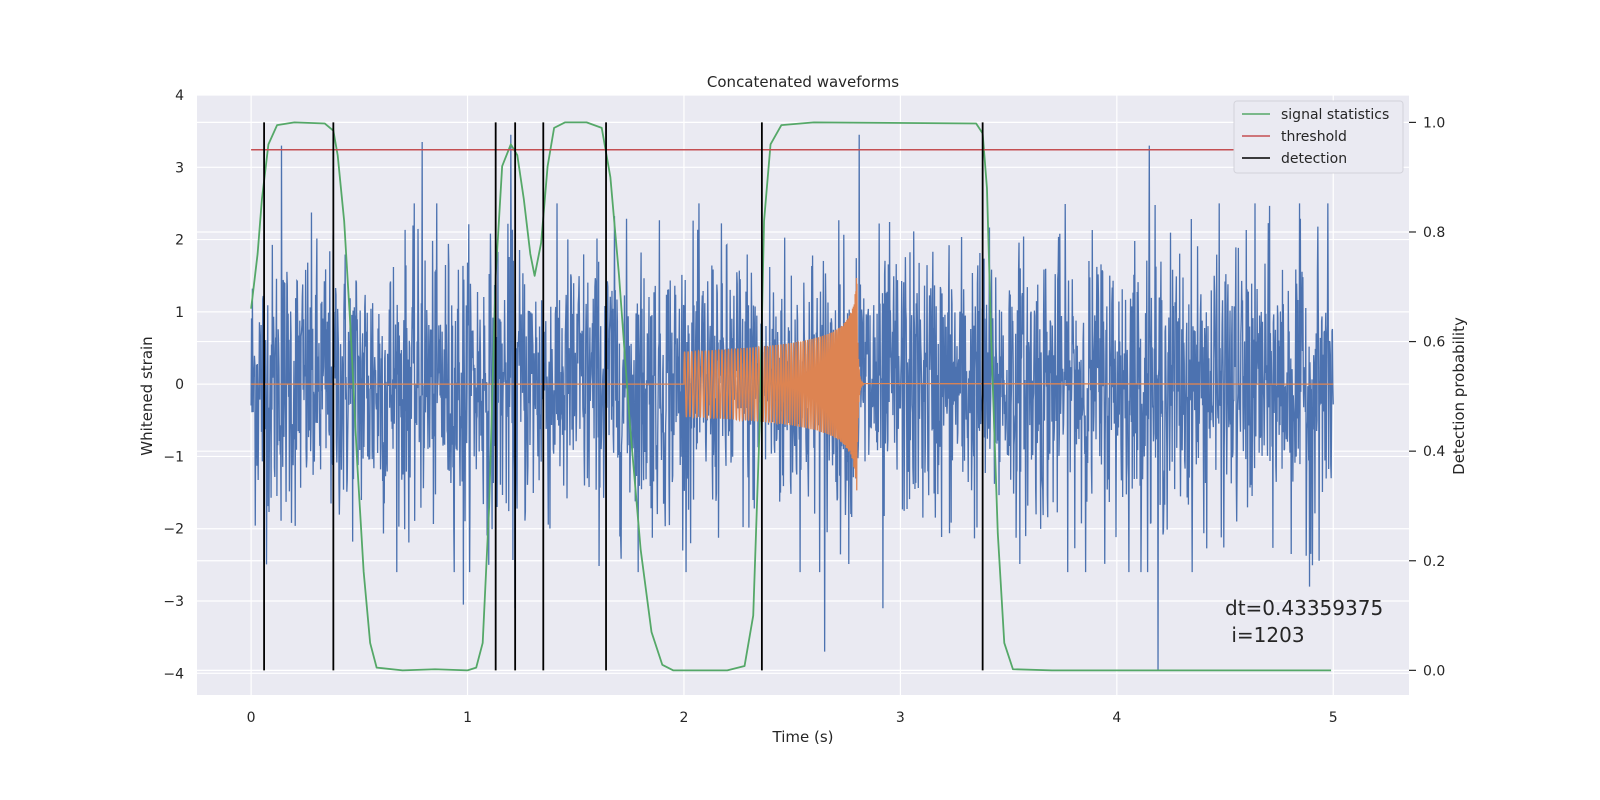 The image size is (1600, 800). What do you see at coordinates (1333, 718) in the screenshot?
I see `x-tick-label: 5` at bounding box center [1333, 718].